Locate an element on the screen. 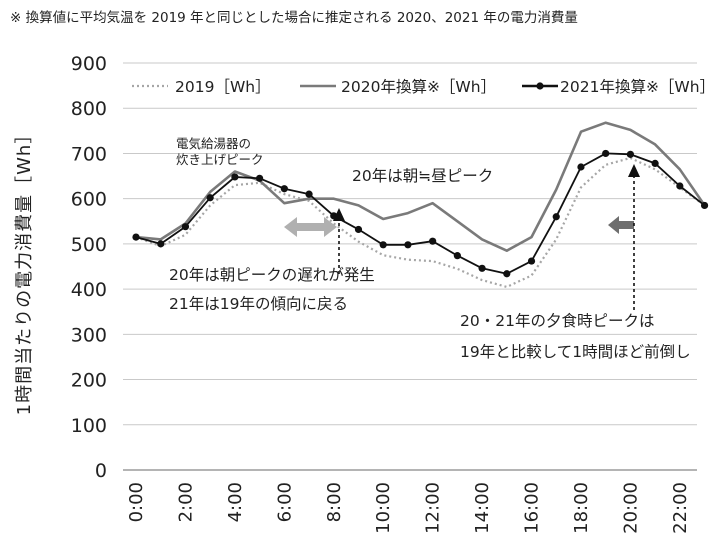 This screenshot has height=550, width=726. legend-marker is located at coordinates (540, 86).